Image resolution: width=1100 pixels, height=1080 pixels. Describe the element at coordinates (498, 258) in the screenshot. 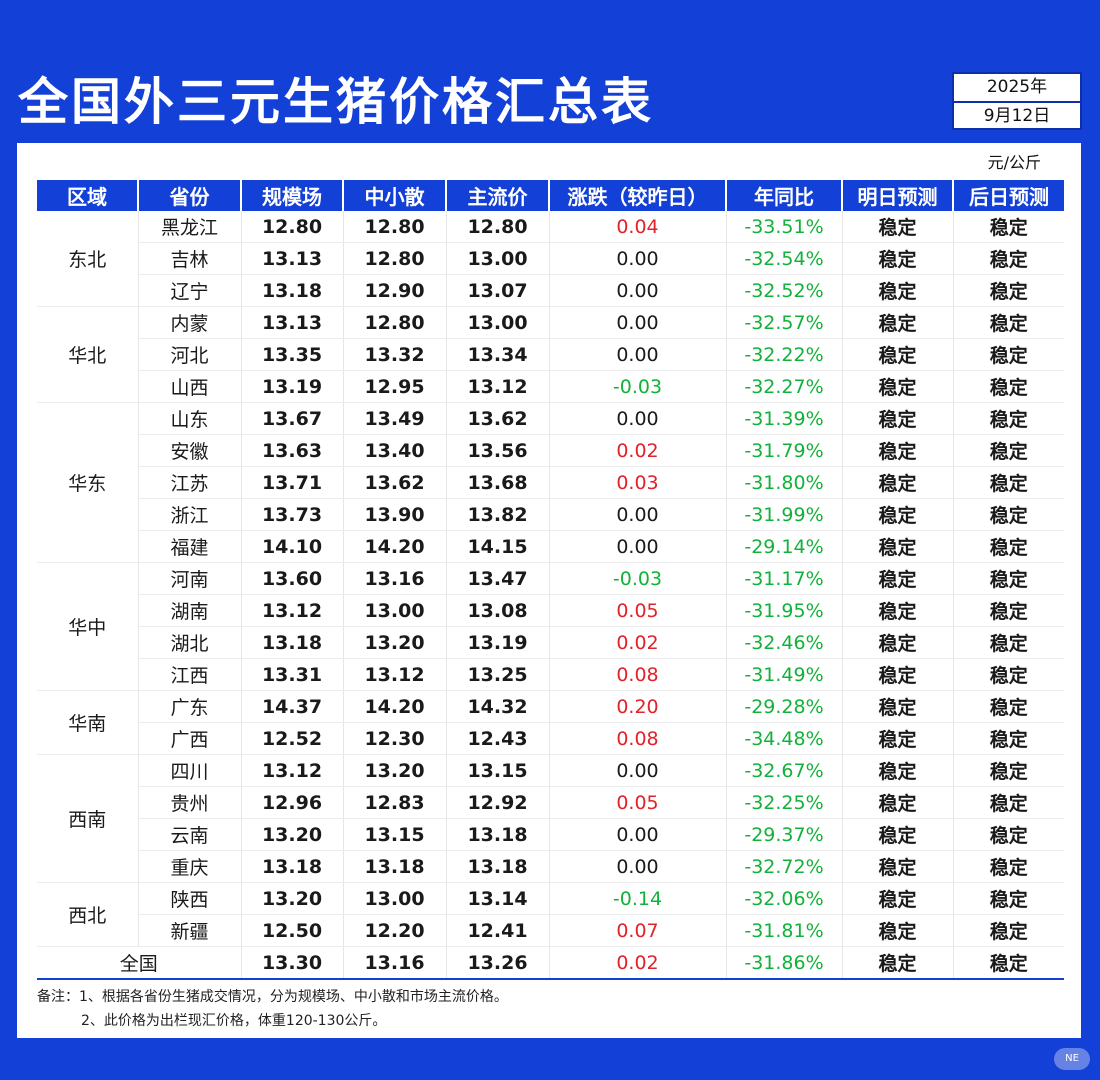

I see `main-price: 13.00` at that location.